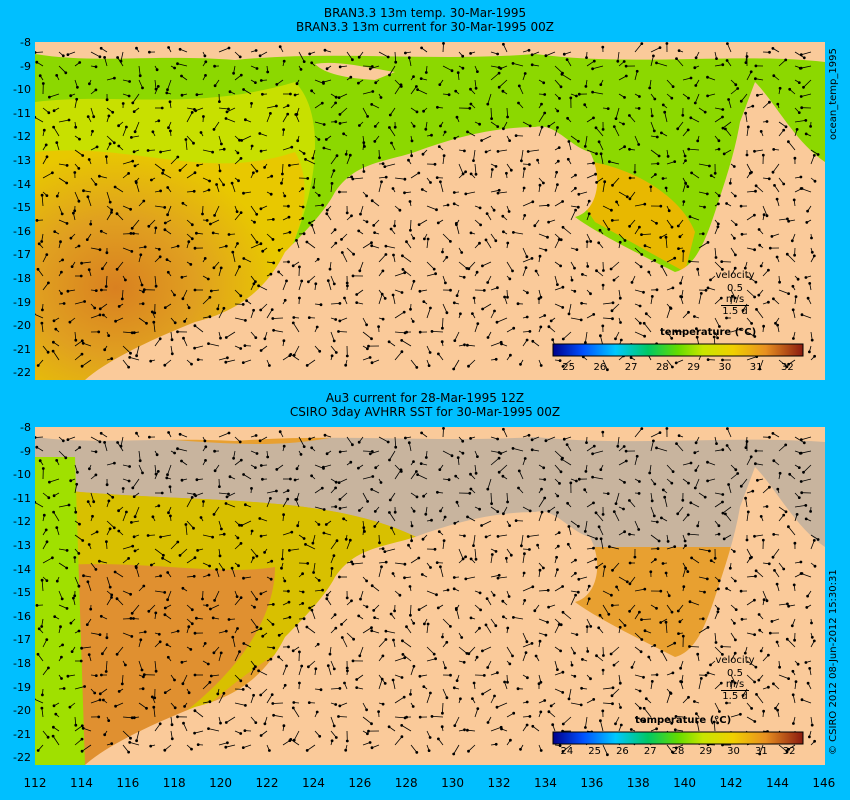  Describe the element at coordinates (425, 13) in the screenshot. I see `top-title-line1: BRAN3.3 13m temp. 30-Mar-1995` at that location.